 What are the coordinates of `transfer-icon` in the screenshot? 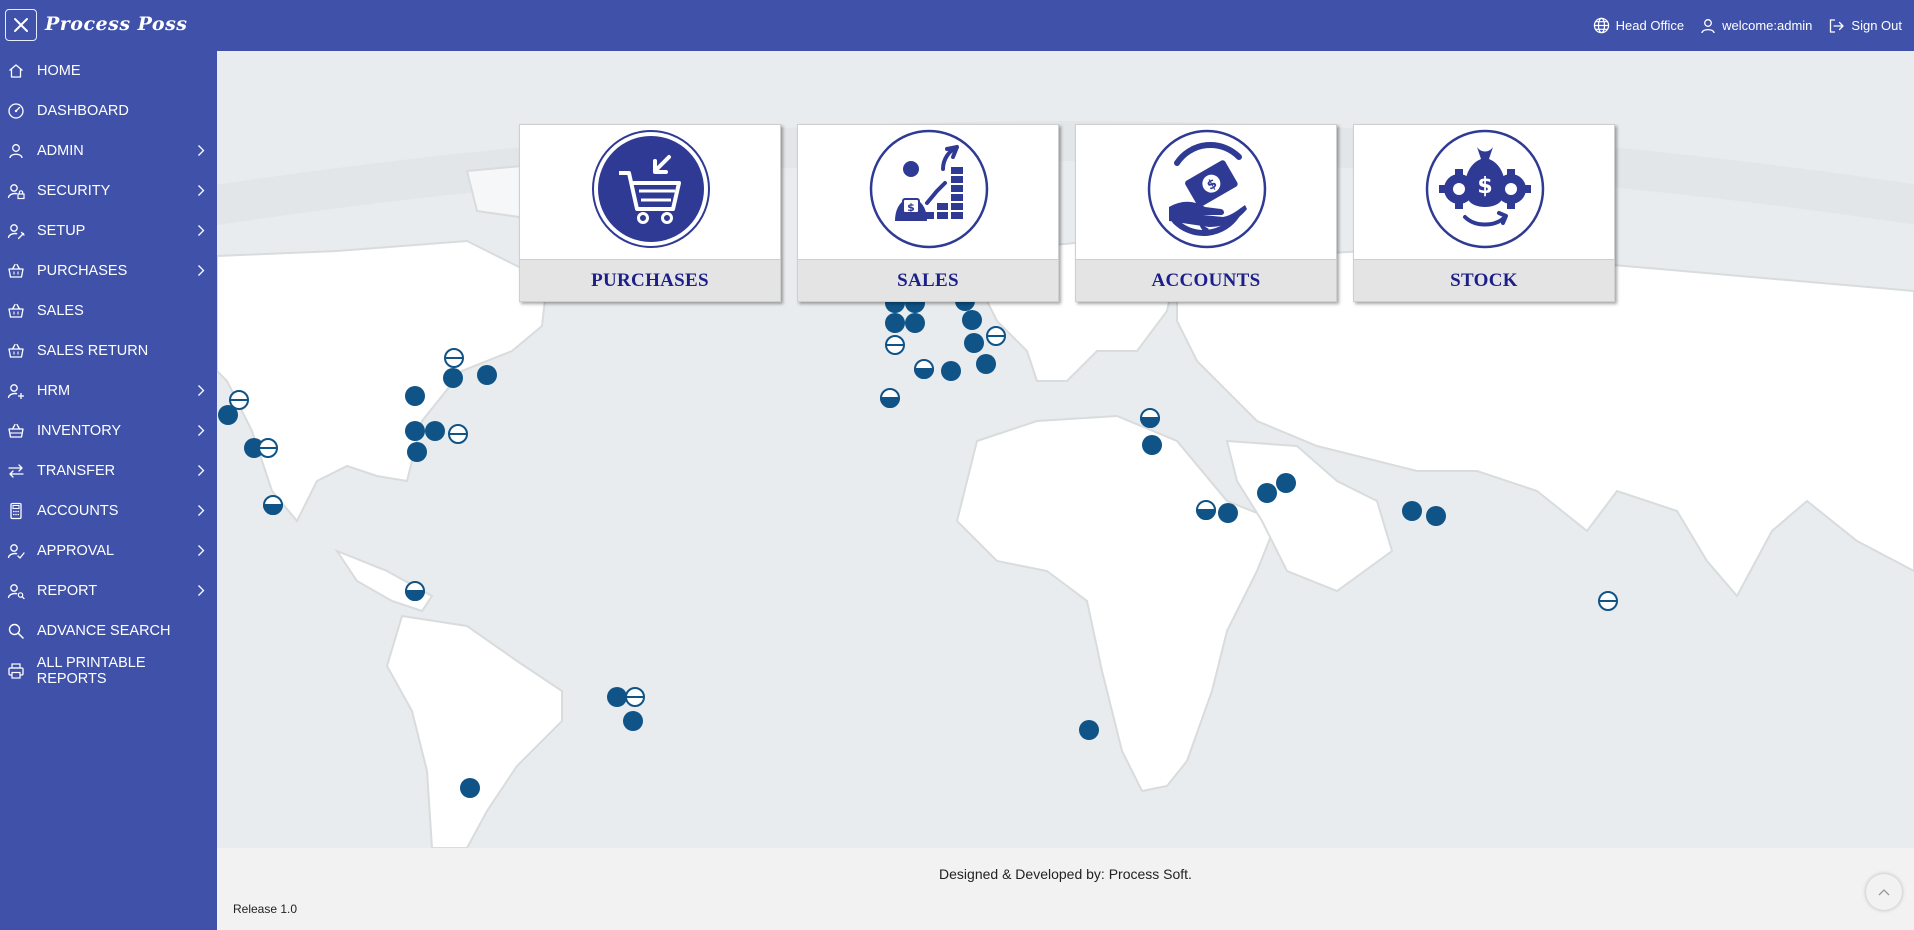 It's located at (16, 471).